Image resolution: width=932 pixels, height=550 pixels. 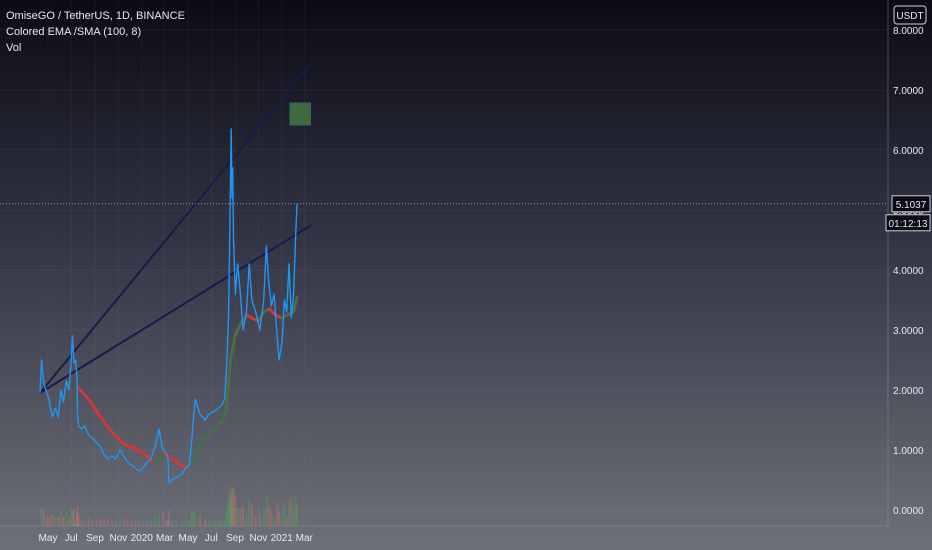 I want to click on last-price-tag, so click(x=911, y=204).